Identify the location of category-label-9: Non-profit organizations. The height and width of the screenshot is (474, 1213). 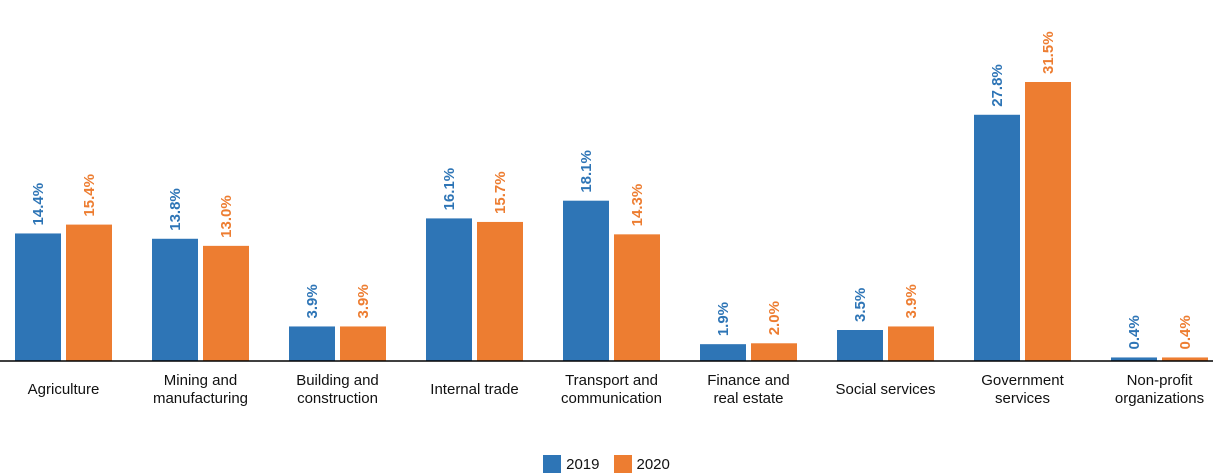
(1152, 390).